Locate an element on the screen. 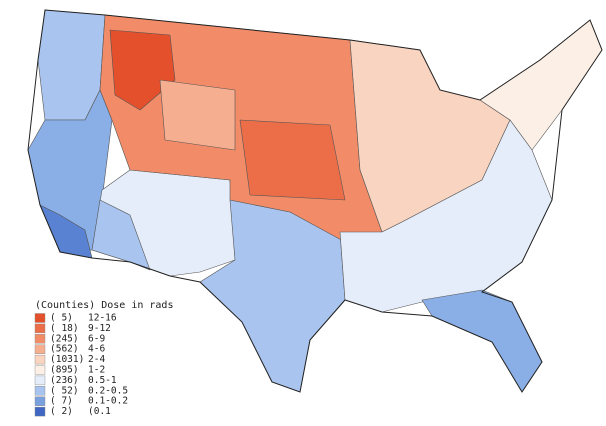  legend-range: 0.1-0.2 is located at coordinates (108, 401).